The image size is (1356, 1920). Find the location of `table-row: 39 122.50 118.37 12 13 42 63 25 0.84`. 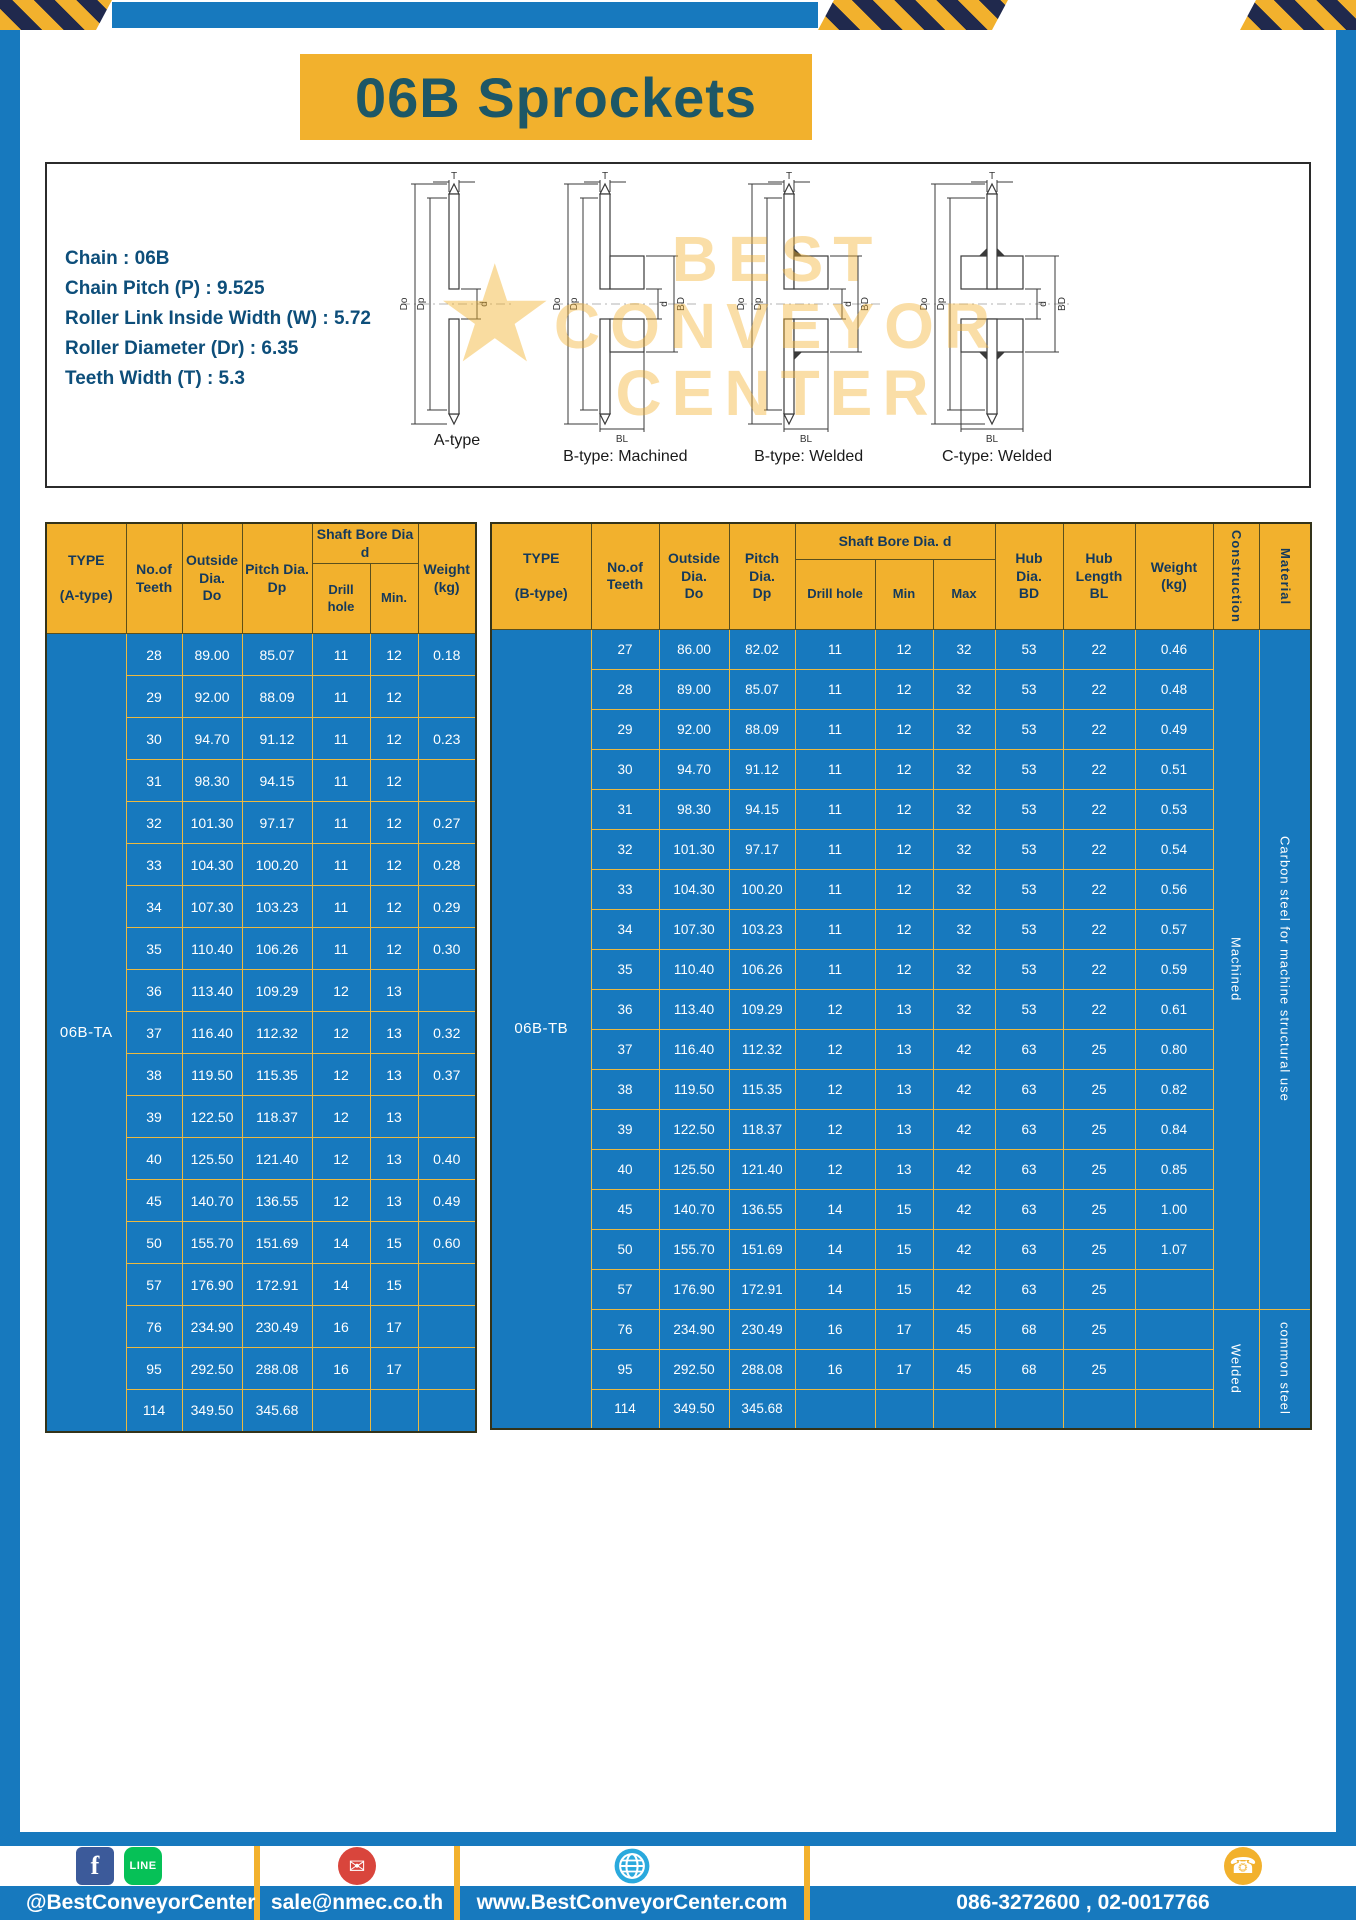

table-row: 39 122.50 118.37 12 13 42 63 25 0.84 is located at coordinates (901, 1129).